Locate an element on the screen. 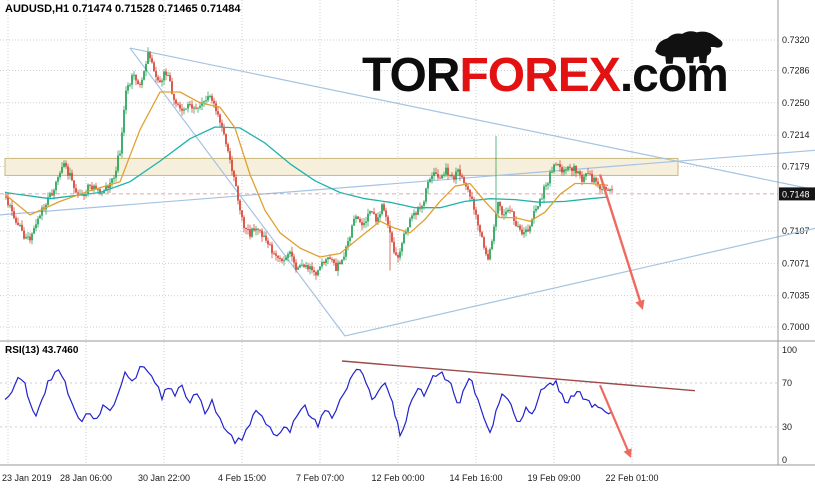 The image size is (815, 494). current-price-badge is located at coordinates (797, 194).